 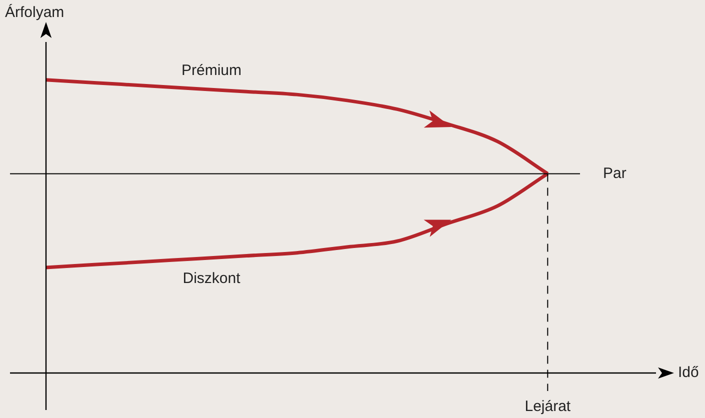 I want to click on series-label: Prémium, so click(x=211, y=70).